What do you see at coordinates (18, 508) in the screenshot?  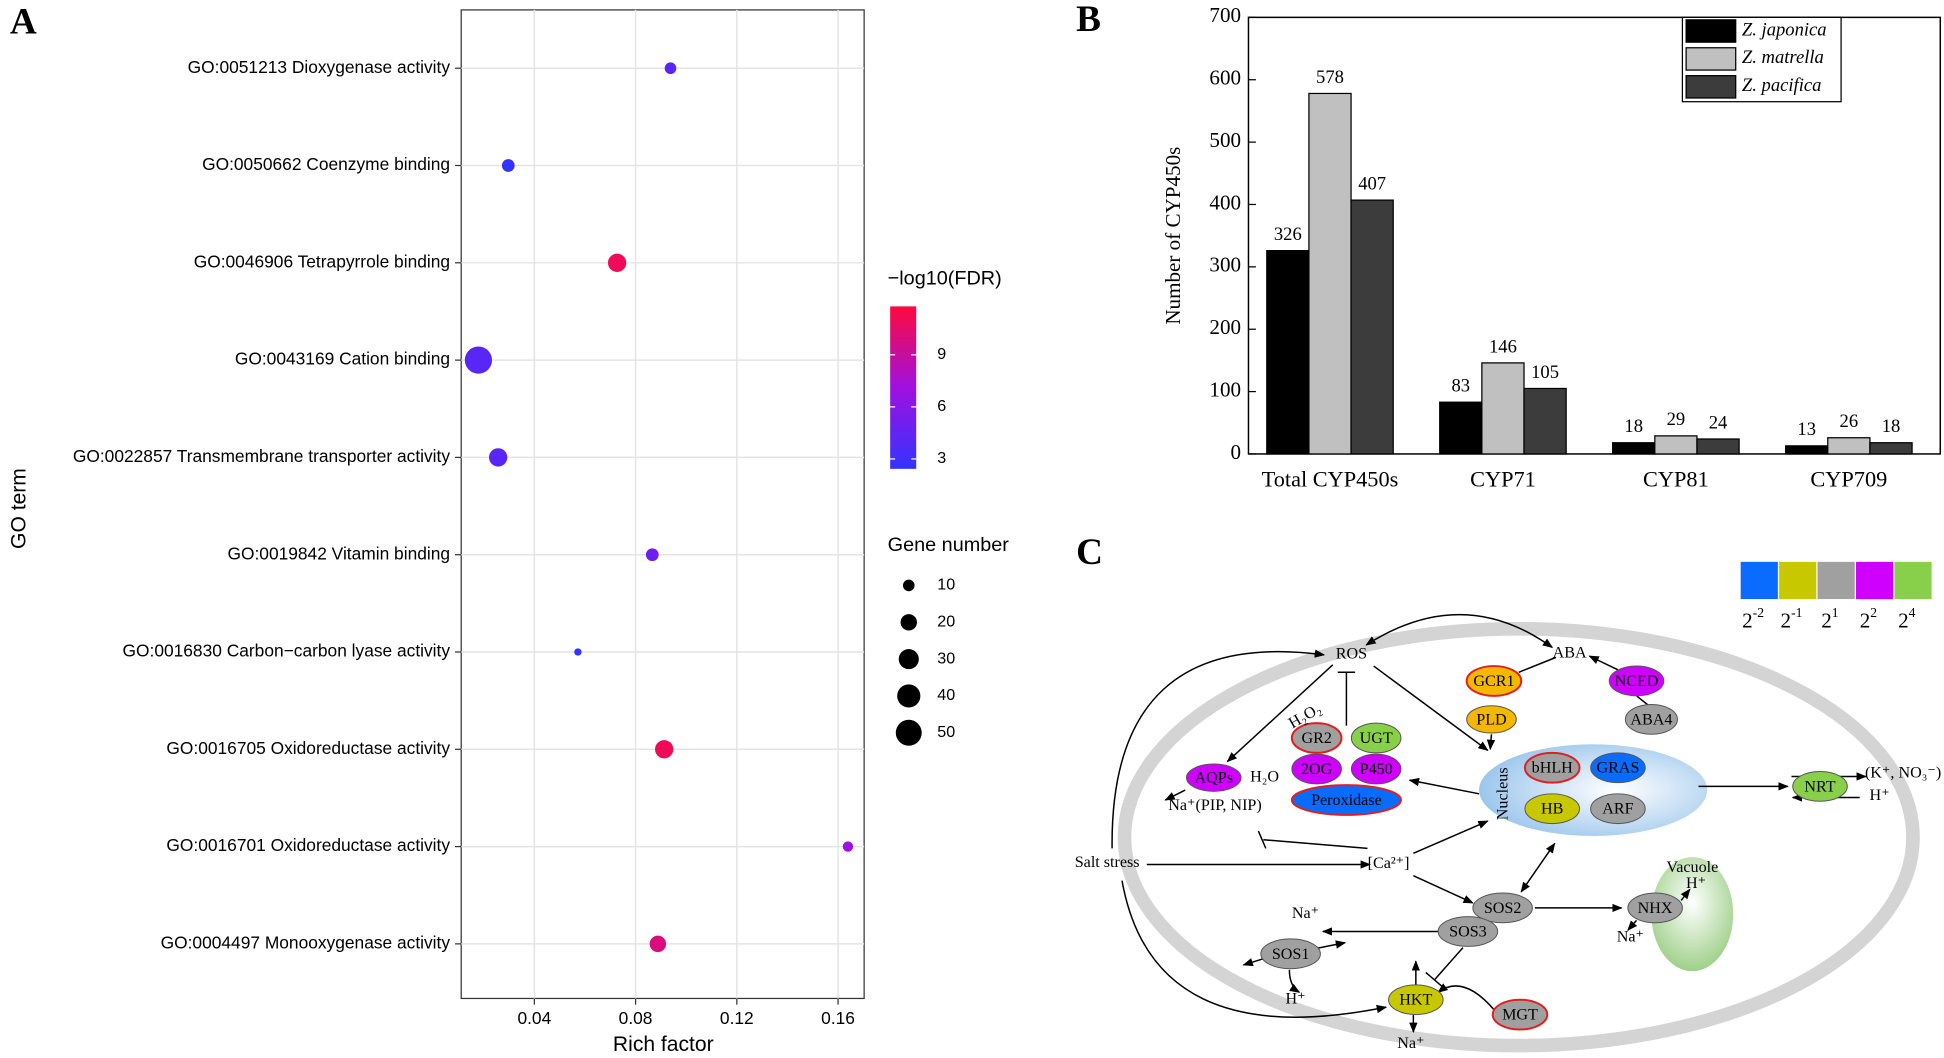 I see `y-axis-label: GO term` at bounding box center [18, 508].